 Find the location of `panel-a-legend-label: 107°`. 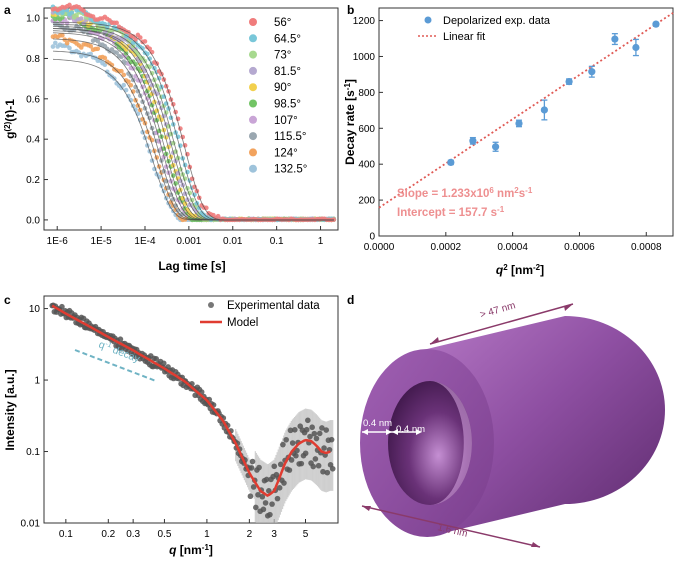

panel-a-legend-label: 107° is located at coordinates (286, 121).